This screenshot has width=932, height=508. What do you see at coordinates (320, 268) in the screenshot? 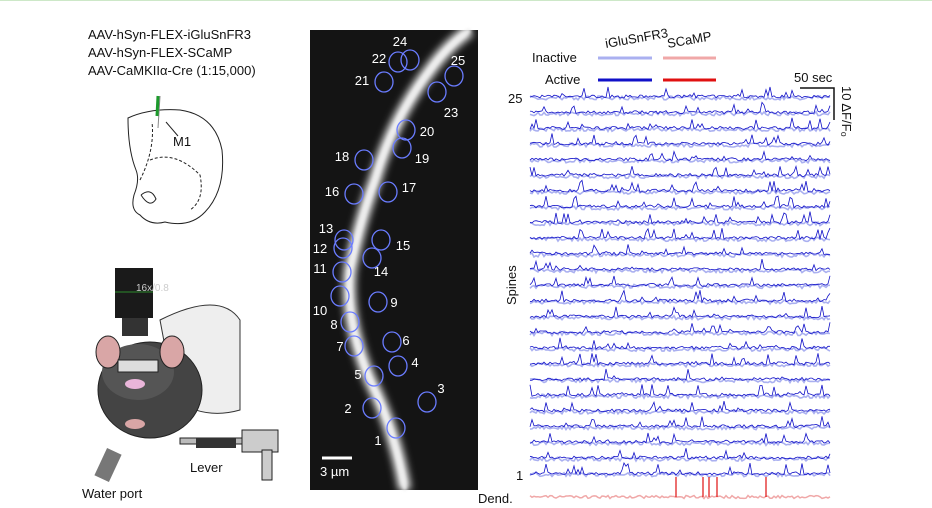
I see `spine-label: 11` at bounding box center [320, 268].